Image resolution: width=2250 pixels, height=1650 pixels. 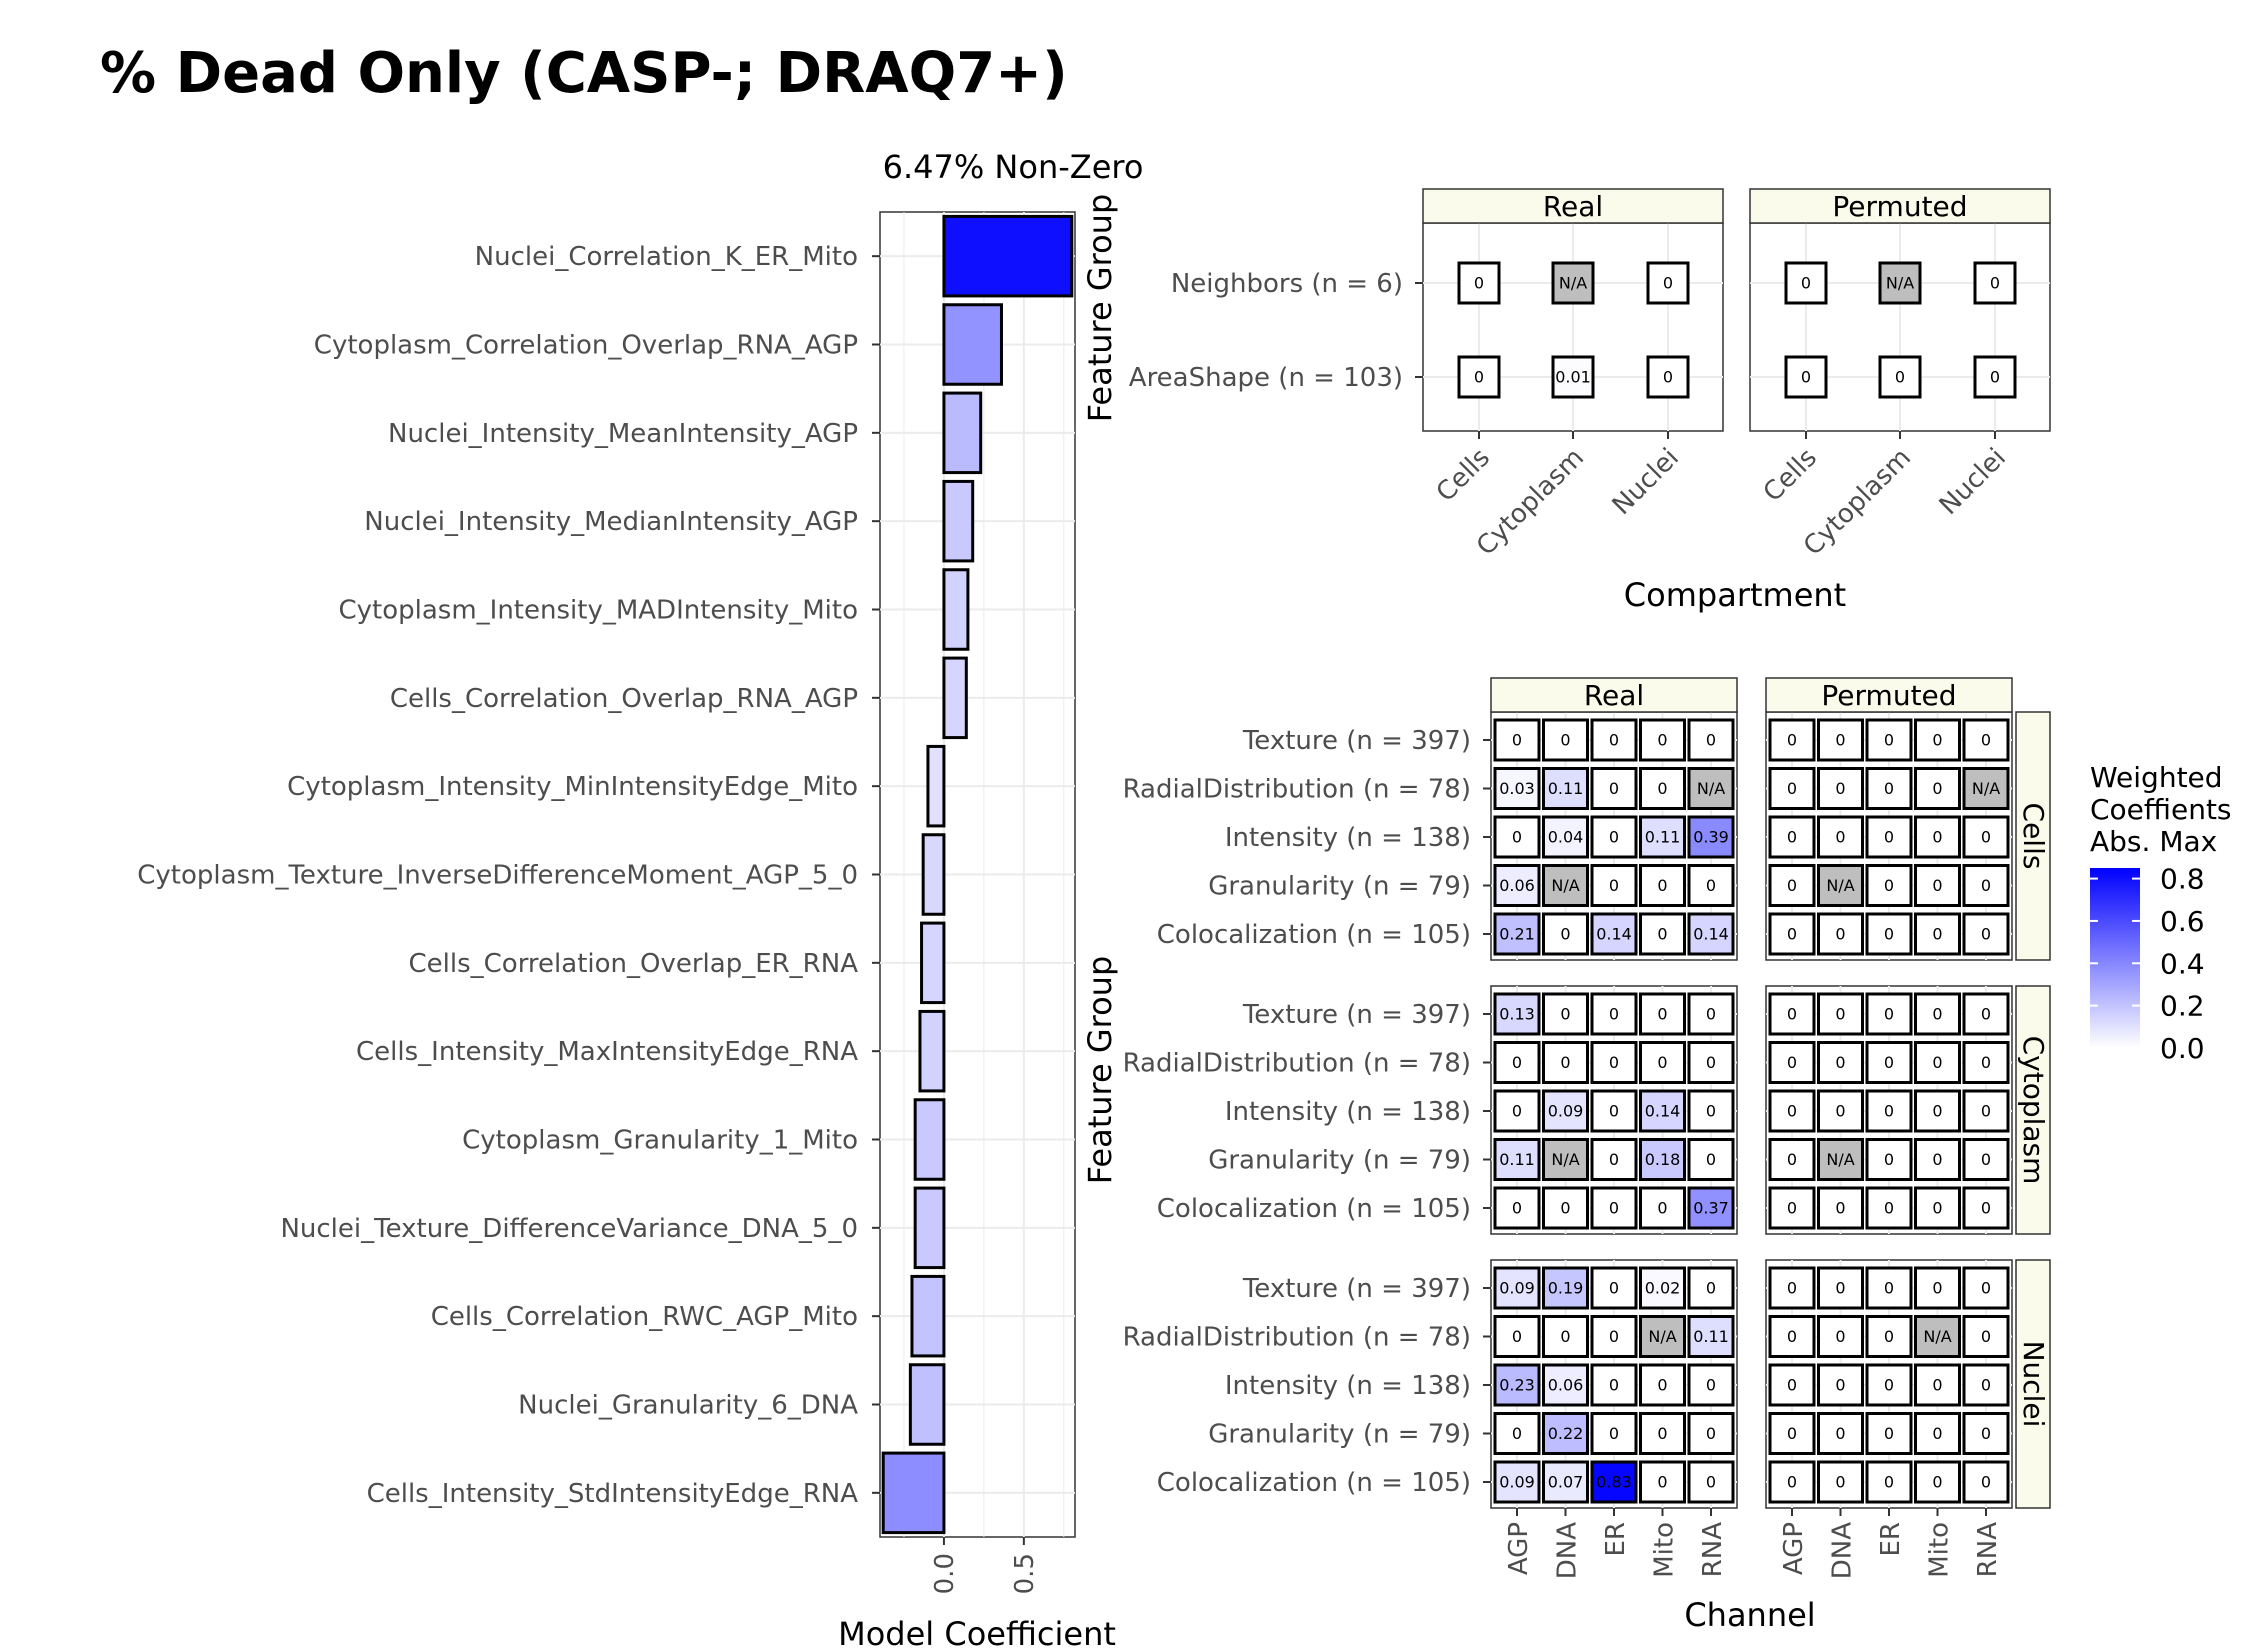 What do you see at coordinates (1266, 378) in the screenshot?
I see `compartment-row-label: AreaShape (n = 103)` at bounding box center [1266, 378].